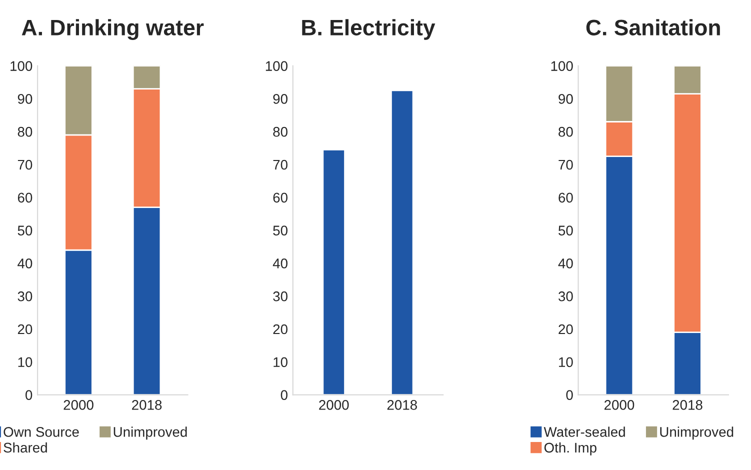 This screenshot has width=751, height=470. Describe the element at coordinates (653, 27) in the screenshot. I see `chart-title: C. Sanitation` at that location.